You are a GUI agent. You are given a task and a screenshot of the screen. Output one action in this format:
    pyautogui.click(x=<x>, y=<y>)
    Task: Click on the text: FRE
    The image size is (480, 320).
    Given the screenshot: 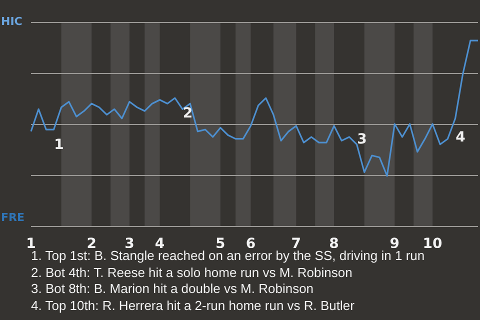 What is the action you would take?
    pyautogui.click(x=12, y=217)
    